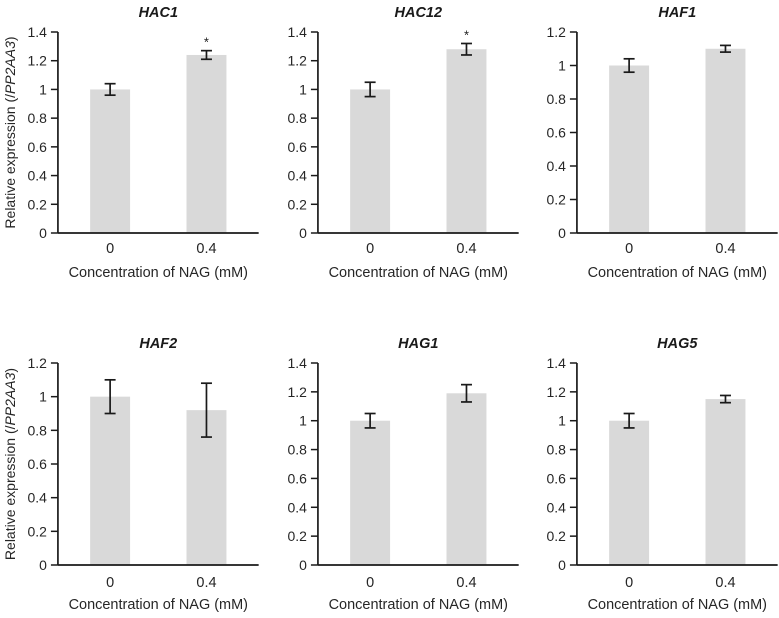  What do you see at coordinates (158, 344) in the screenshot?
I see `chart-title: HAF2` at bounding box center [158, 344].